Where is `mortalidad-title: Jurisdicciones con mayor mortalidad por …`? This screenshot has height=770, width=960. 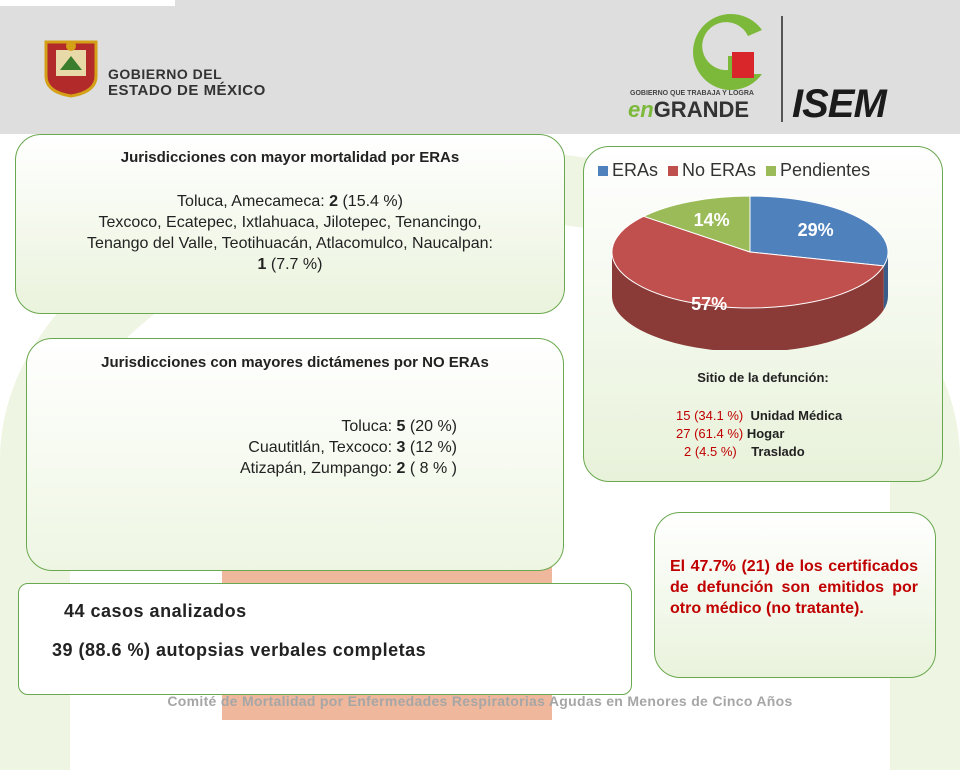 mortalidad-title: Jurisdicciones con mayor mortalidad por … is located at coordinates (290, 157).